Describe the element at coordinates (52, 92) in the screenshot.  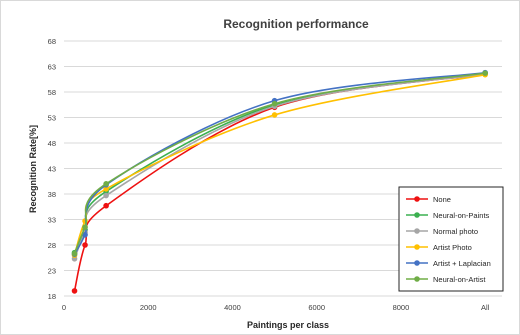
I see `y-tick-label: 58` at that location.